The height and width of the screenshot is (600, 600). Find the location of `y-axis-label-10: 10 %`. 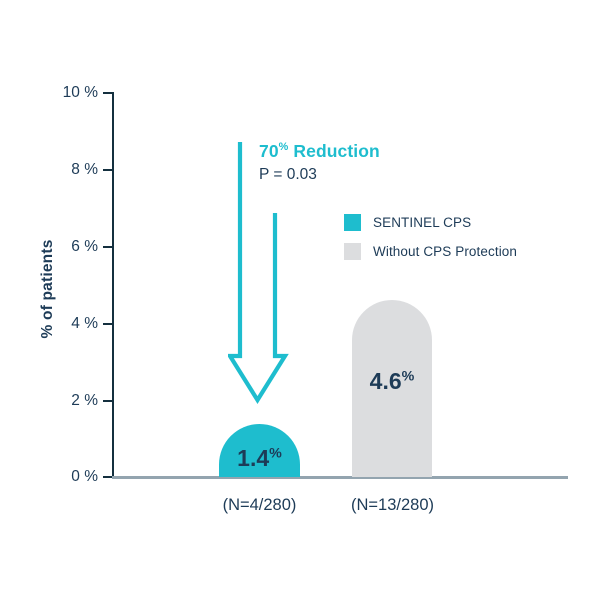

y-axis-label-10: 10 % is located at coordinates (80, 92).